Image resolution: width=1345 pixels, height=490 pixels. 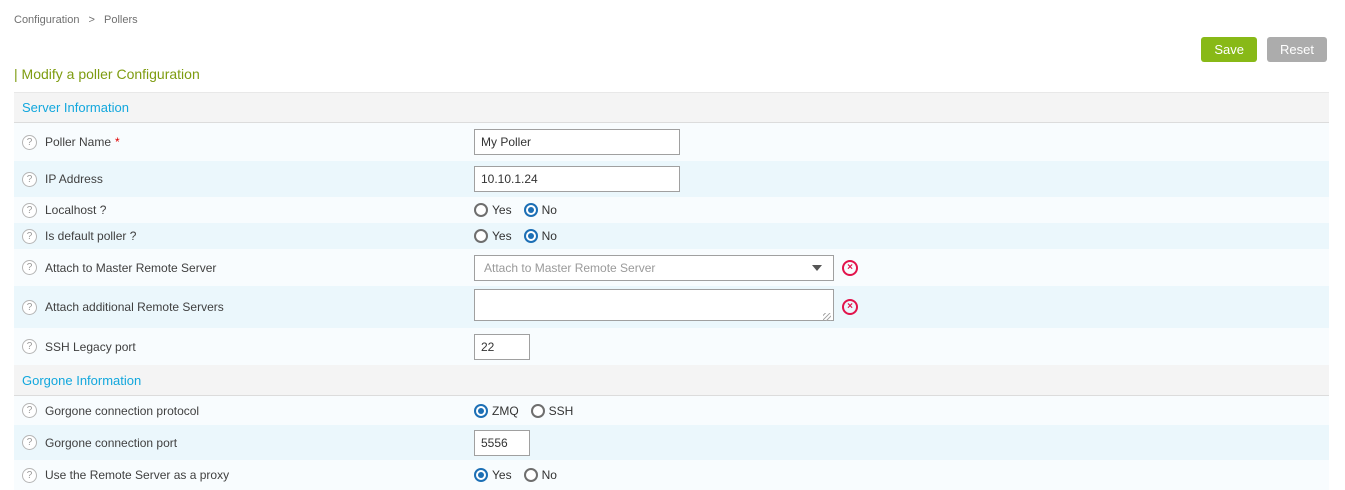 I want to click on label-col: ? Gorgone connection port, so click(x=244, y=442).